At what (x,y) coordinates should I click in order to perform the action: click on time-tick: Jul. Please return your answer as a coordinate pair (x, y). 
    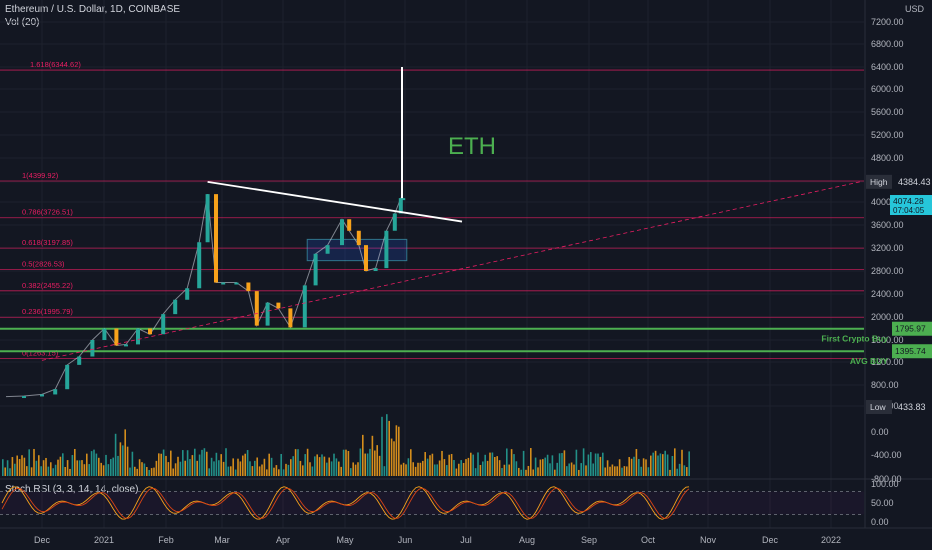
    Looking at the image, I should click on (466, 540).